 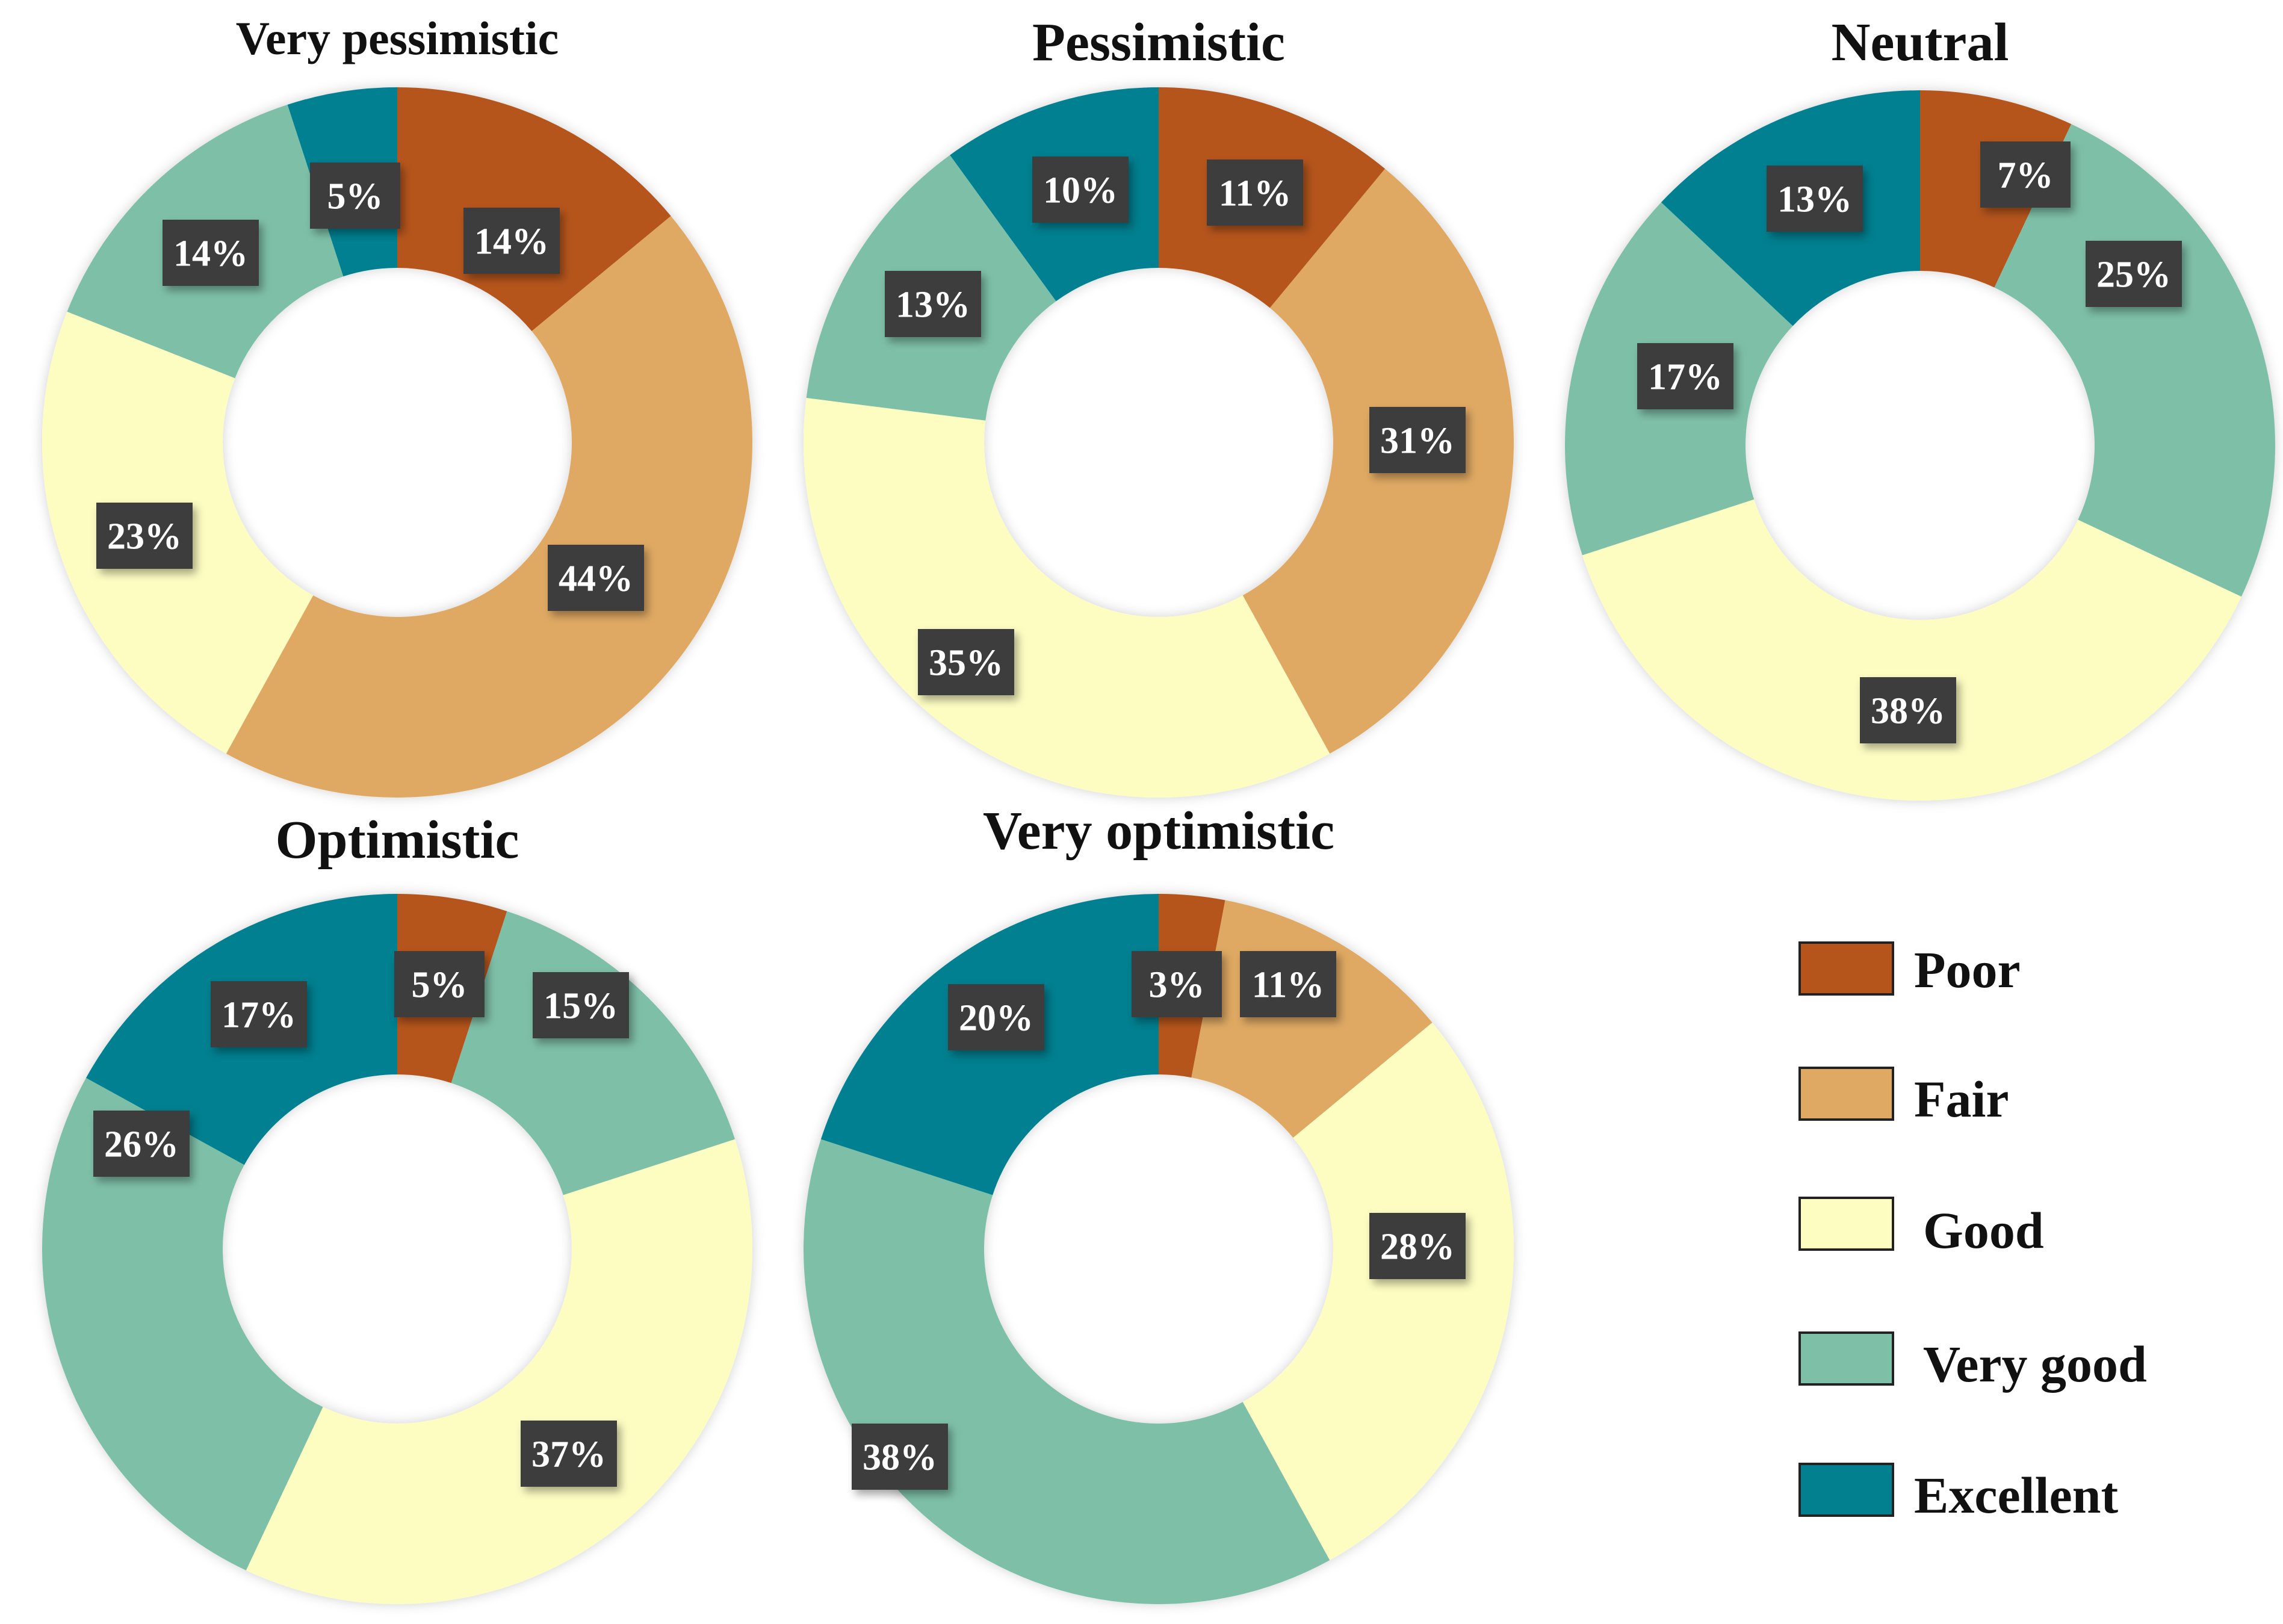 I want to click on data-label-text: 10%, so click(x=1080, y=190).